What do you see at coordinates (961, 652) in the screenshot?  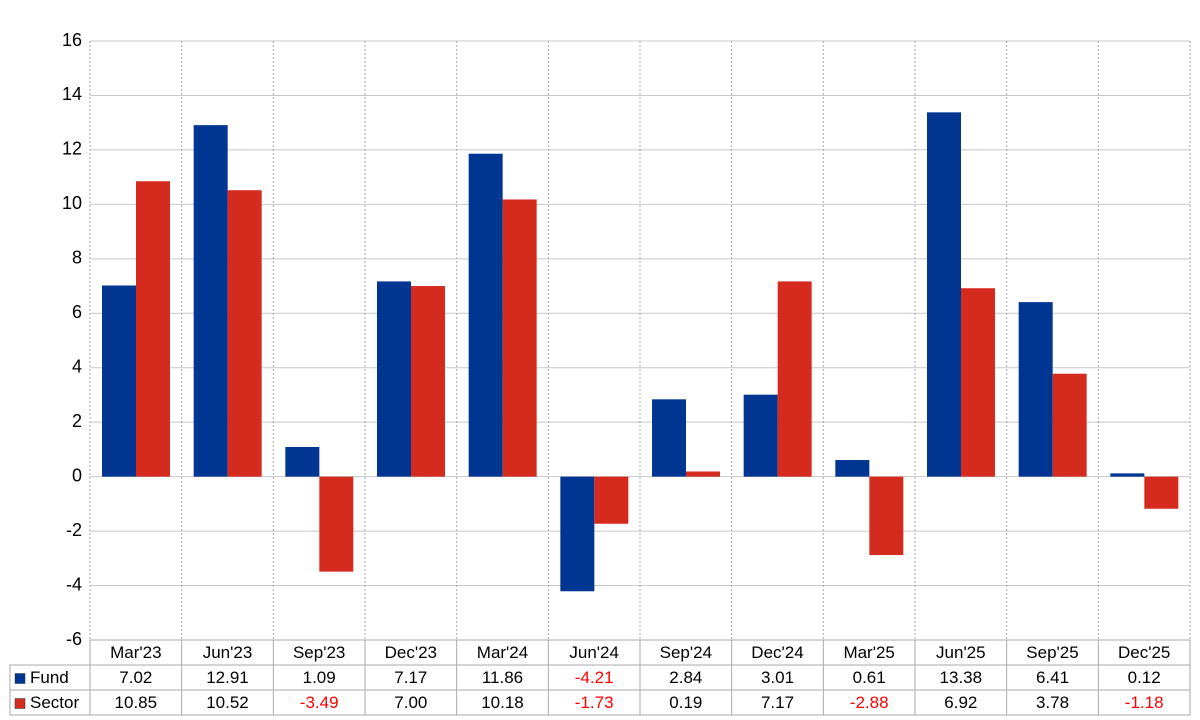 I see `x-tick-label: Jun'25` at bounding box center [961, 652].